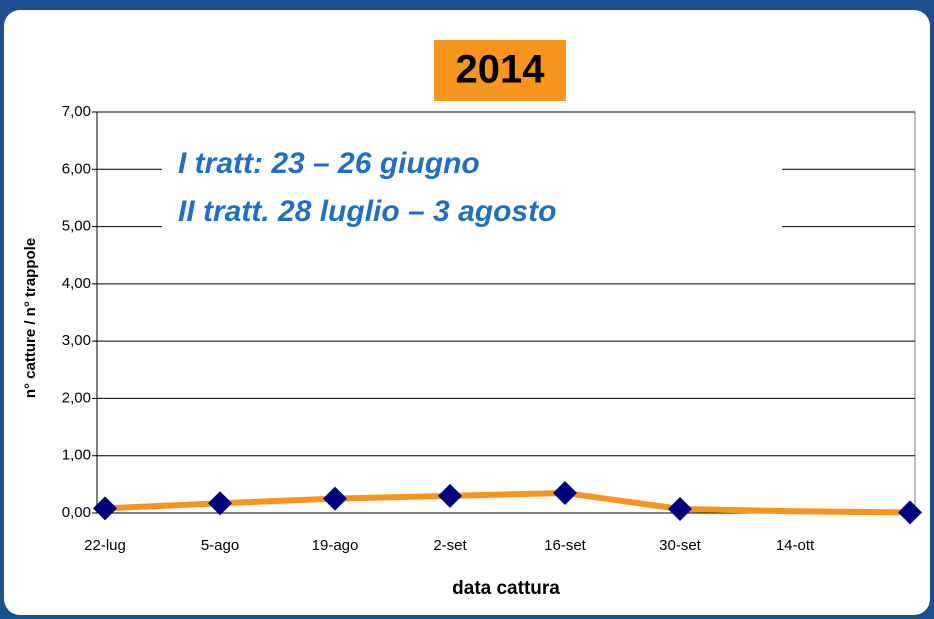  I want to click on title-box, so click(500, 70).